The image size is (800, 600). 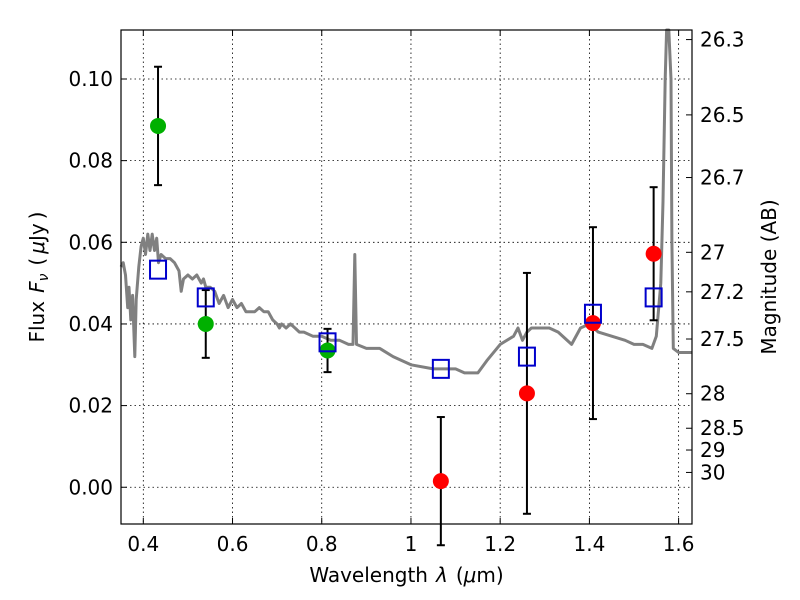 What do you see at coordinates (712, 450) in the screenshot?
I see `magnitude-tick-label: 29` at bounding box center [712, 450].